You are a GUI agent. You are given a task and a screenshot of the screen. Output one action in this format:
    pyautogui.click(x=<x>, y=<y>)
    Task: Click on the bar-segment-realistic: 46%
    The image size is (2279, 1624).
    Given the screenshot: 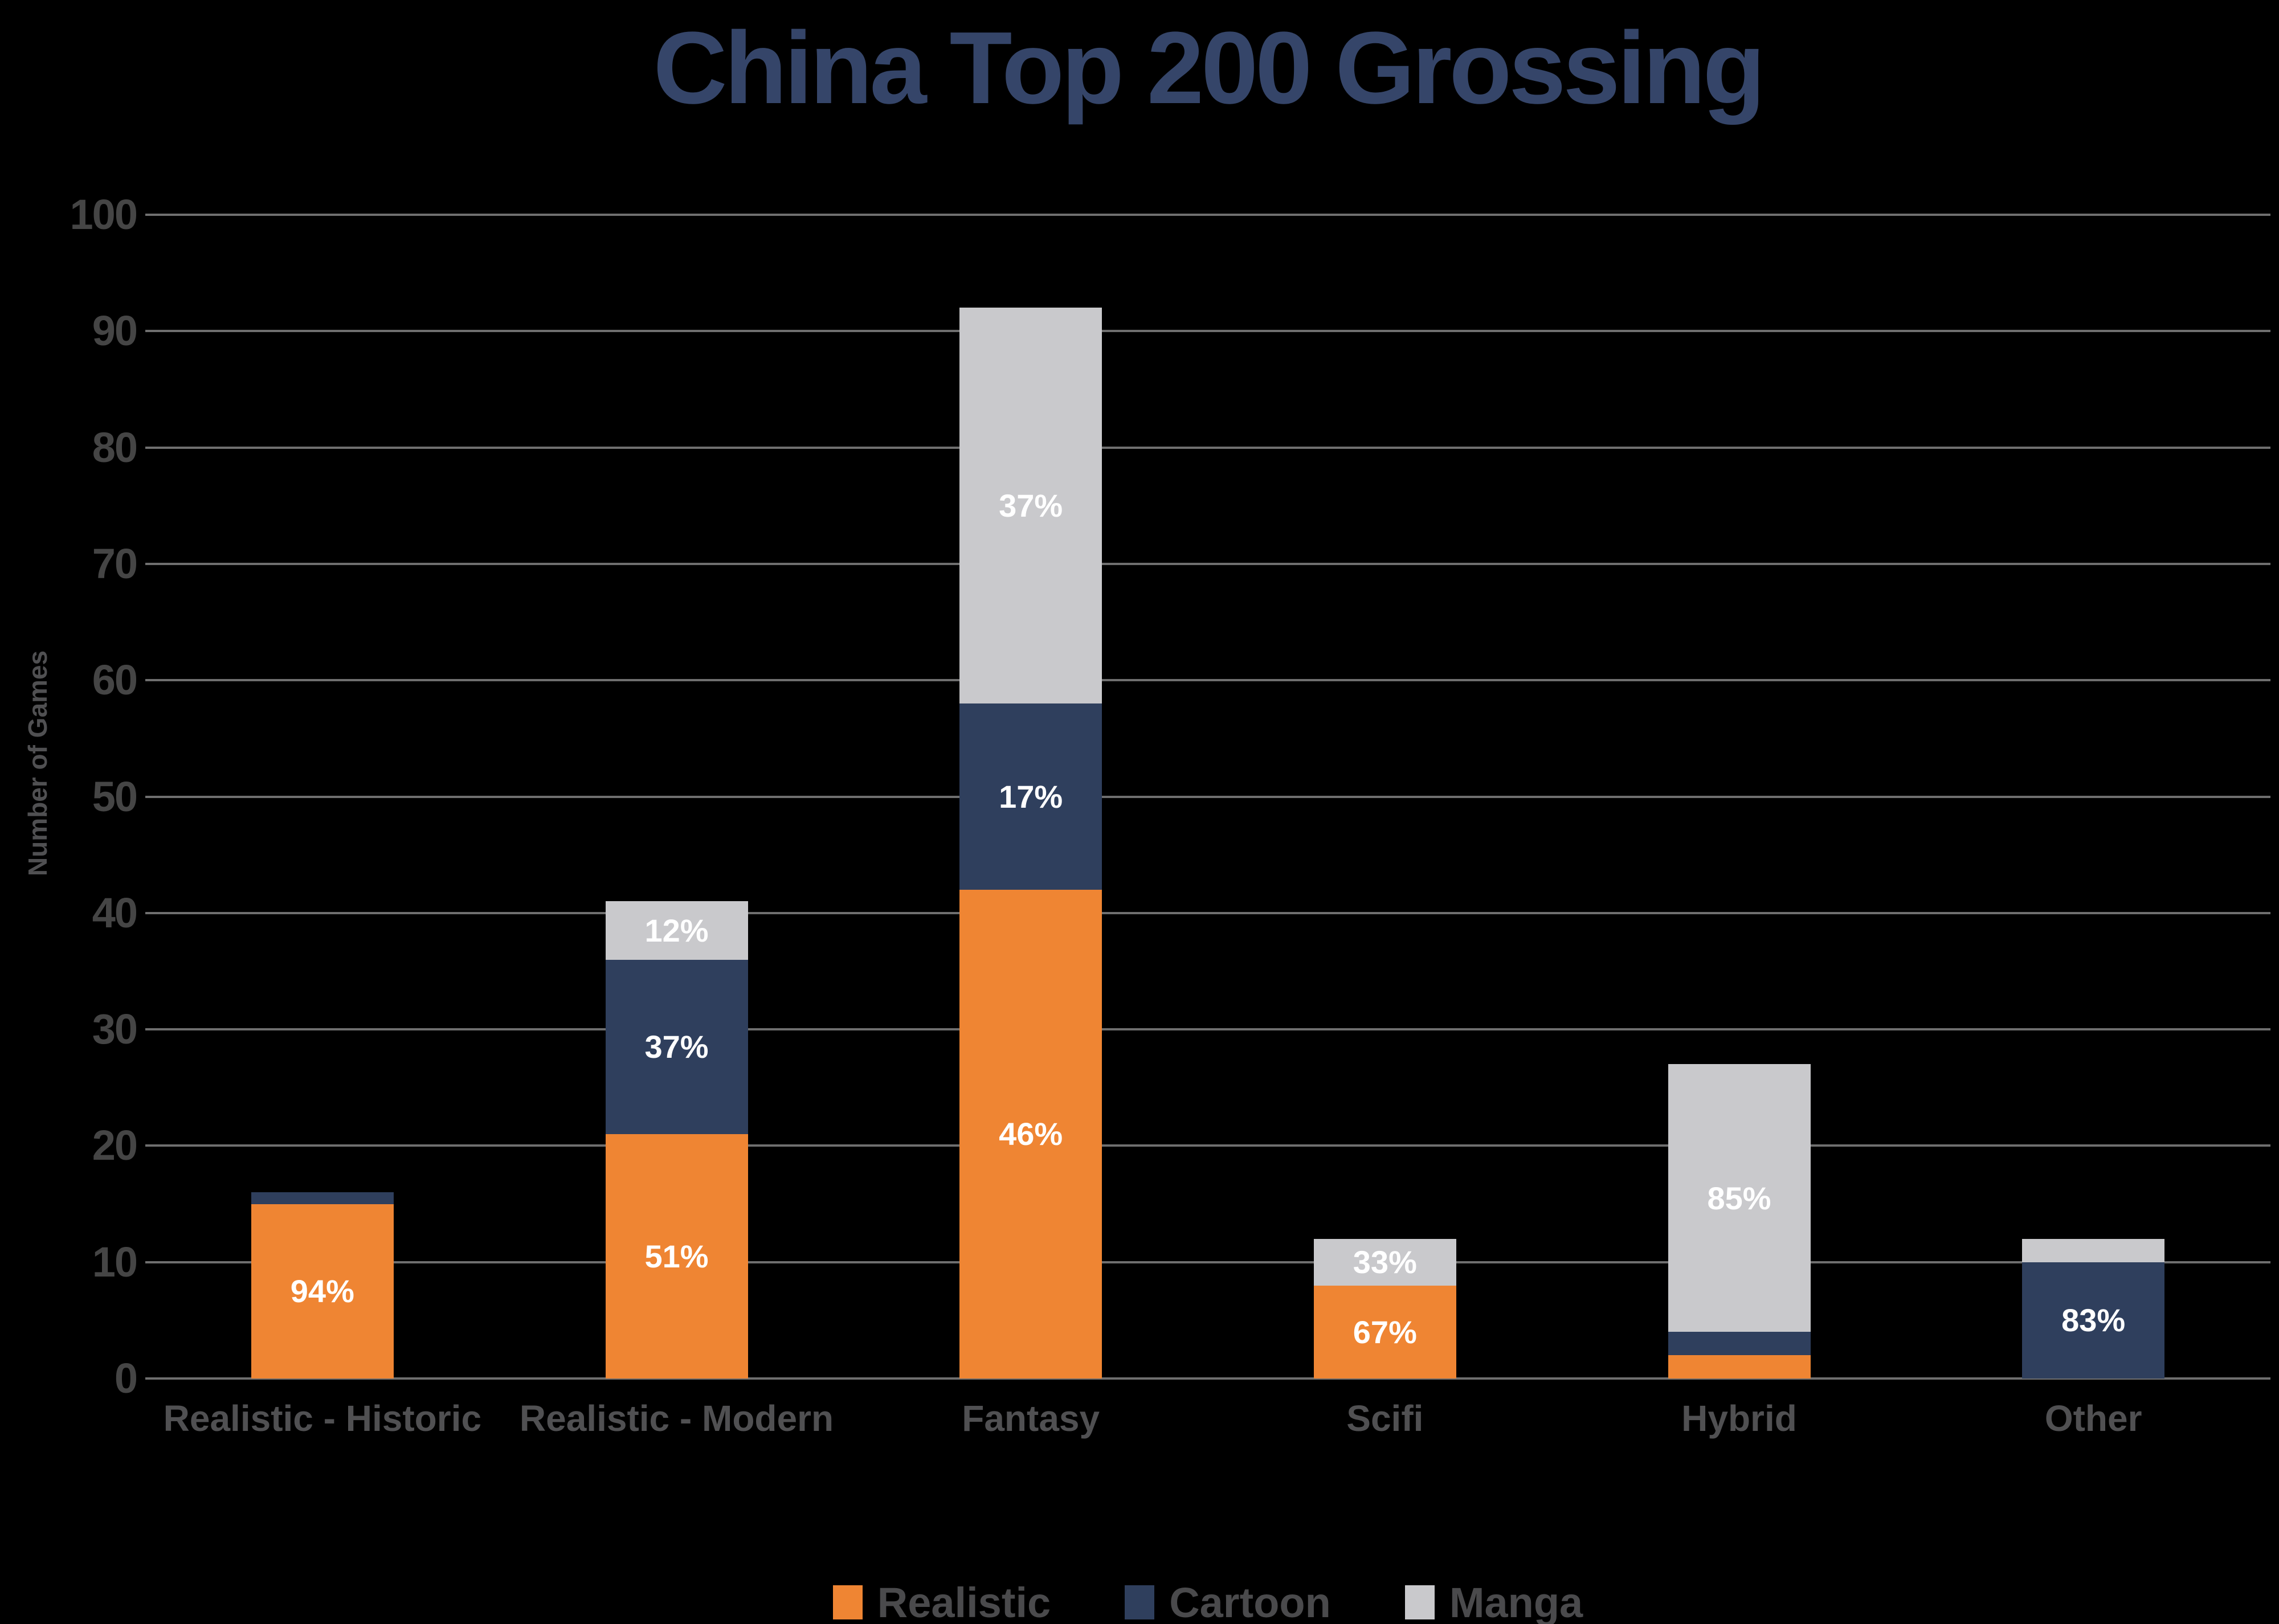 What is the action you would take?
    pyautogui.click(x=1030, y=1133)
    